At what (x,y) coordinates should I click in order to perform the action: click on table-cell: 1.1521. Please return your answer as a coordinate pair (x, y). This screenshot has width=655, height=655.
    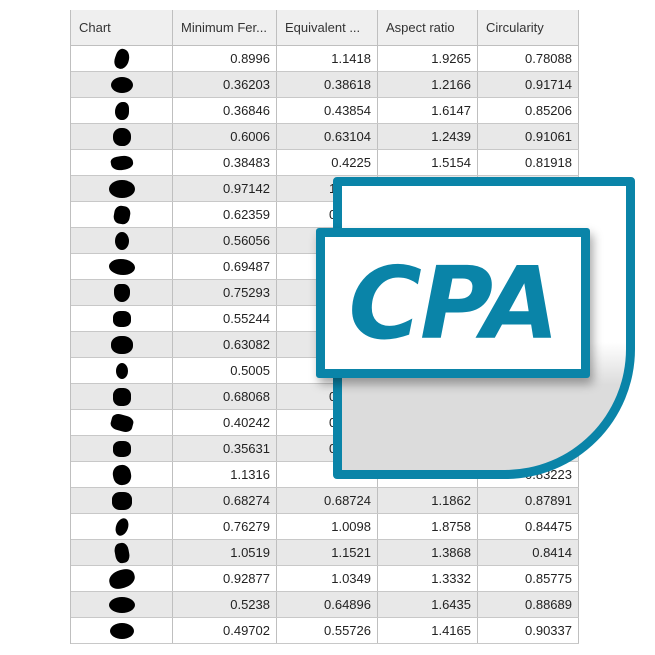
    Looking at the image, I should click on (327, 552).